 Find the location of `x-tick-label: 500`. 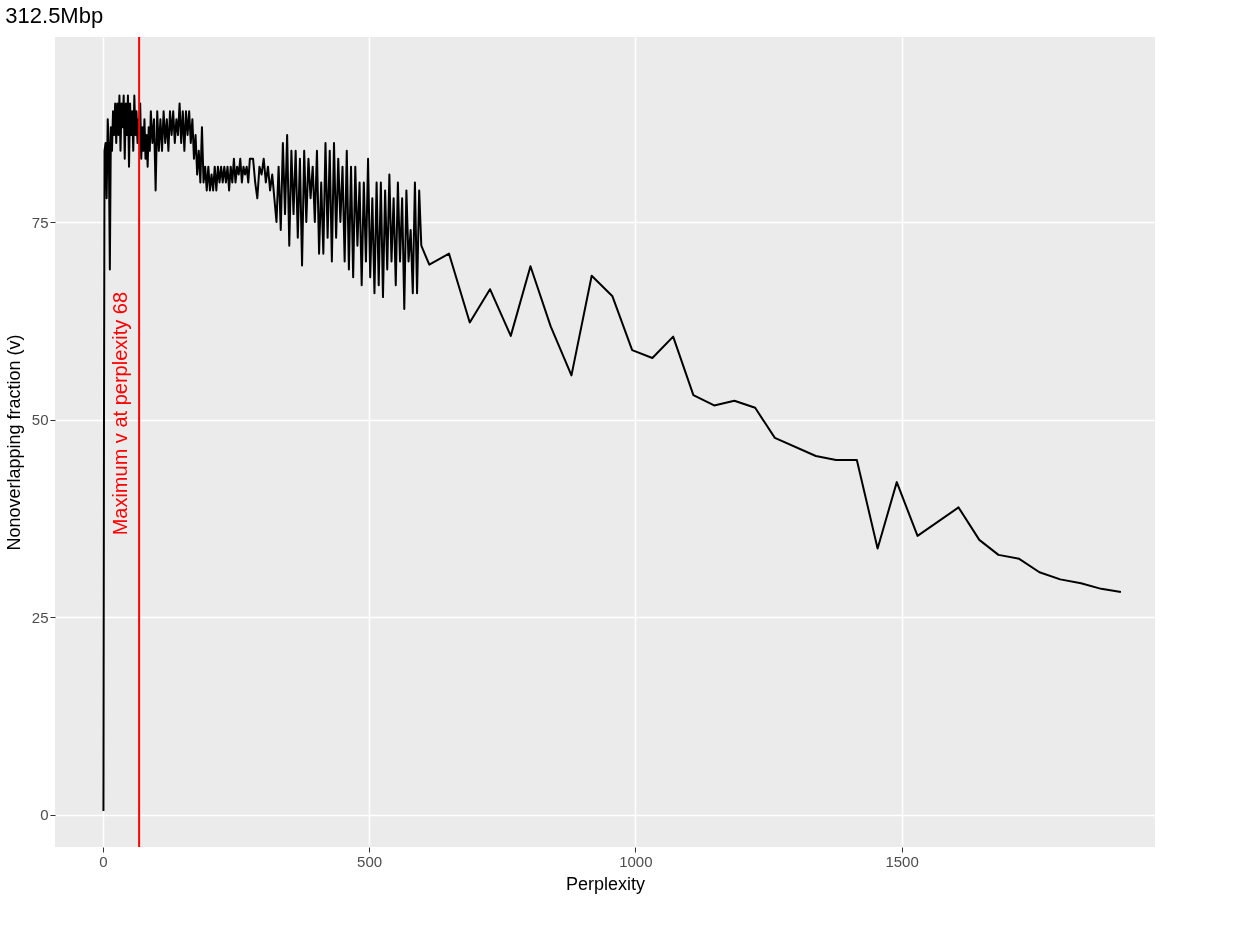

x-tick-label: 500 is located at coordinates (370, 861).